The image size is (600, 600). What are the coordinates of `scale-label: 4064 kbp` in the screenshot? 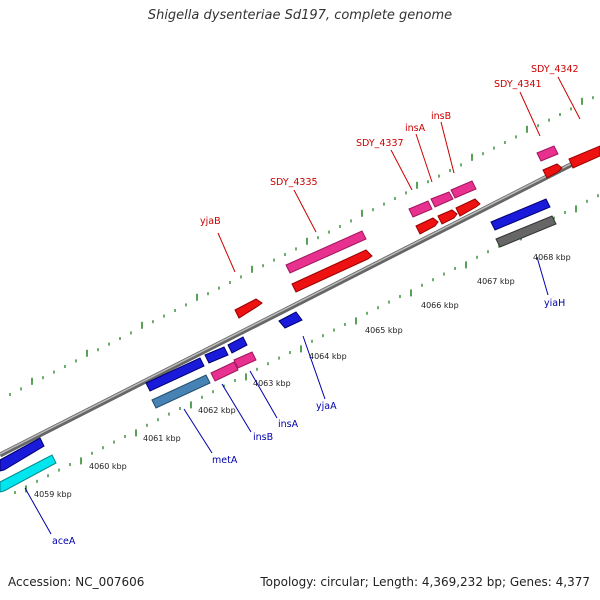 It's located at (328, 356).